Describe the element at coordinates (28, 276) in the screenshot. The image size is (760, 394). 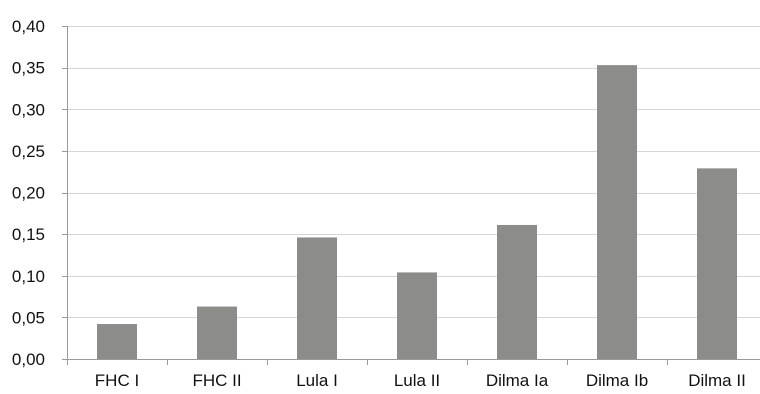
I see `y-tick-label: 0,10` at that location.